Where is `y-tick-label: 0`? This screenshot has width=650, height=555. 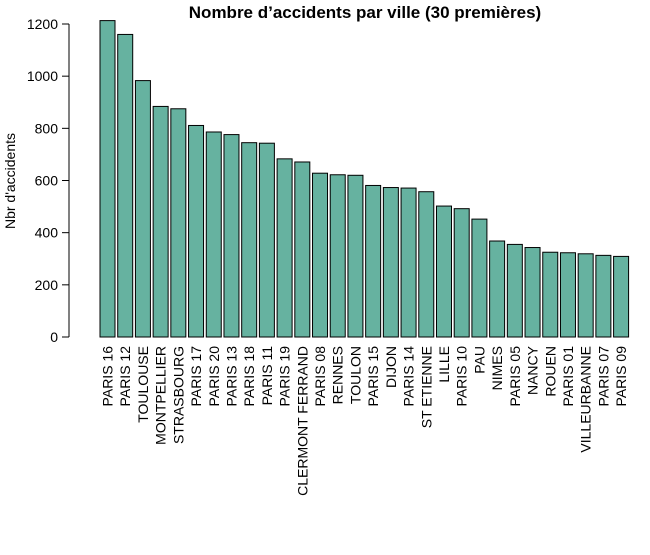 y-tick-label: 0 is located at coordinates (54, 337).